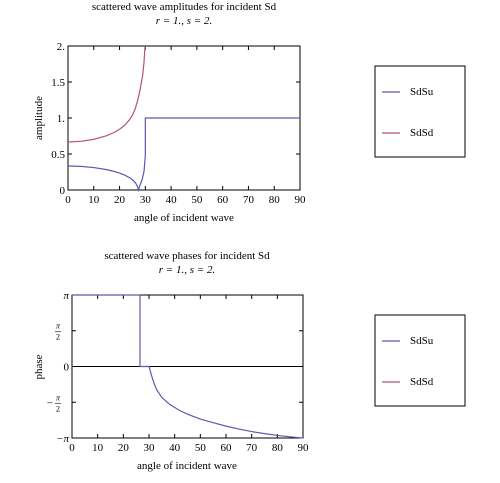 The width and height of the screenshot is (500, 483). Describe the element at coordinates (39, 118) in the screenshot. I see `amplitude-y-axis-label: amplitude` at that location.